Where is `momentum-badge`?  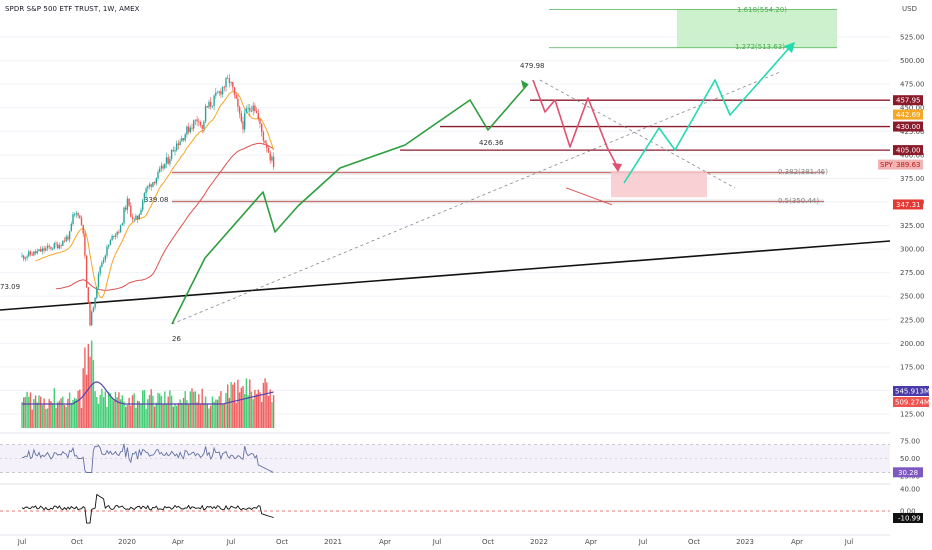 momentum-badge is located at coordinates (908, 518).